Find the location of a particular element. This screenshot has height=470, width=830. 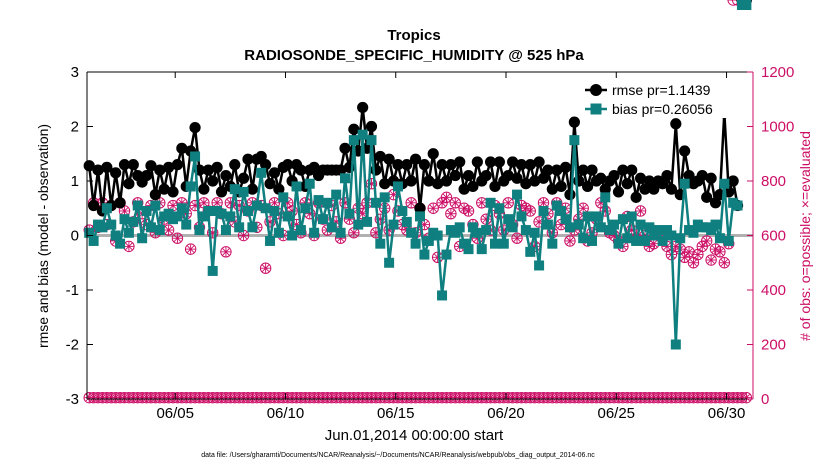

x-tick-label: 06/10 is located at coordinates (286, 413).